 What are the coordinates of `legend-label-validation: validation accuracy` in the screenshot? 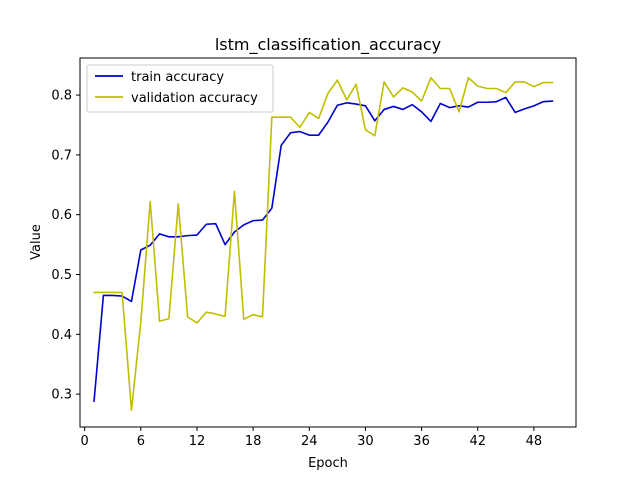 It's located at (194, 98).